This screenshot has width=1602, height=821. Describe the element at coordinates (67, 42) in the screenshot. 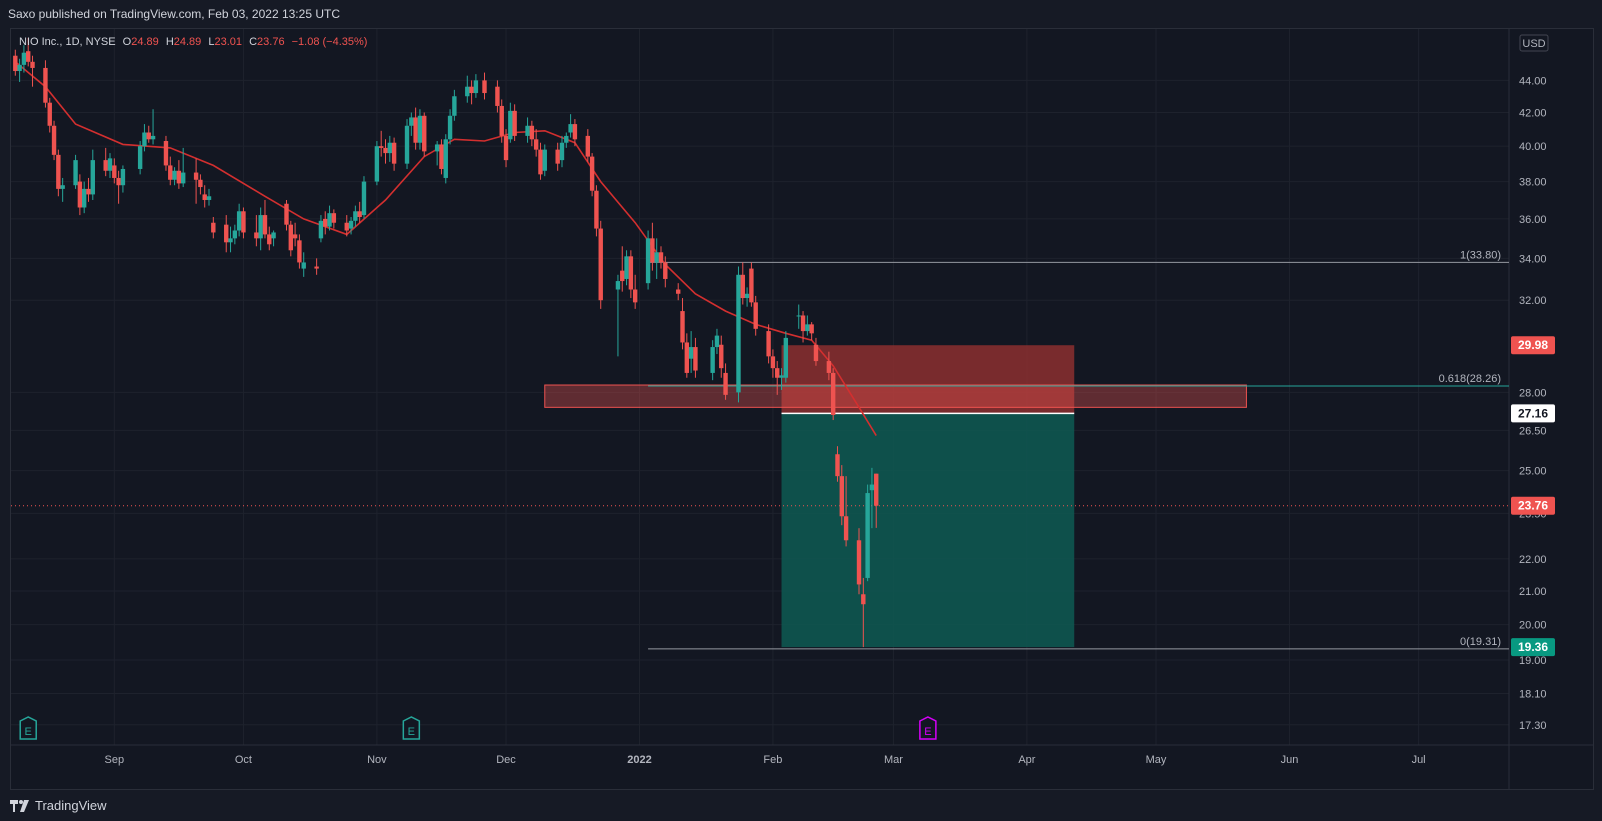

I see `symbol-name: NIO Inc., 1D, NYSE` at that location.